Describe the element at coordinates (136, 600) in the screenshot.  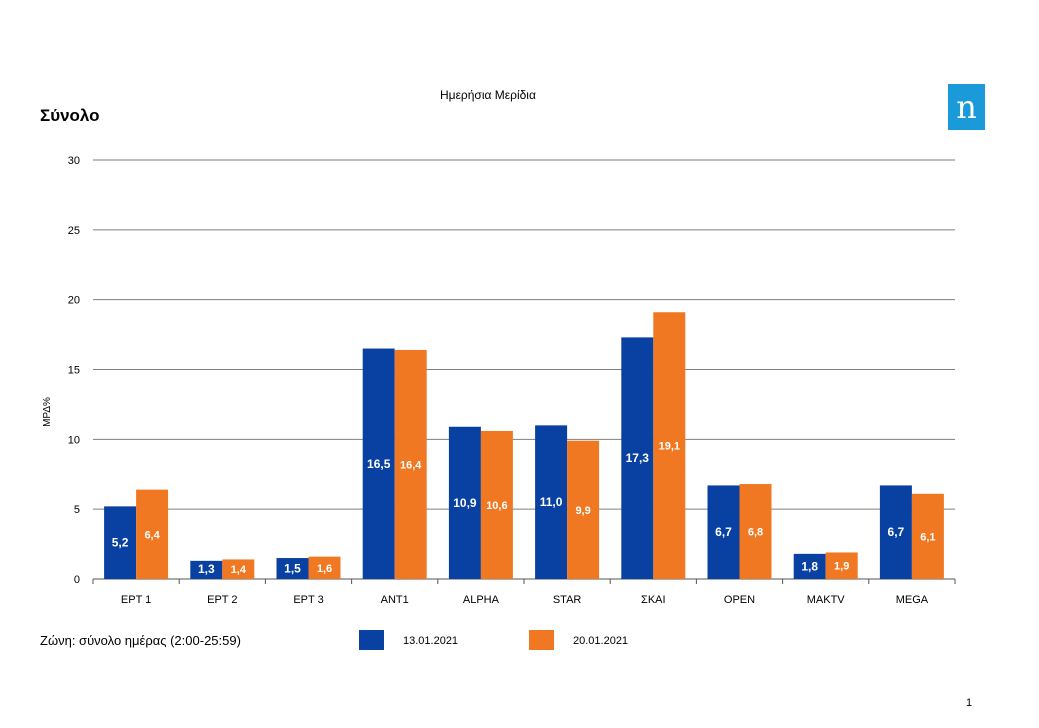
I see `x-tick-label: ΕΡΤ 1` at that location.